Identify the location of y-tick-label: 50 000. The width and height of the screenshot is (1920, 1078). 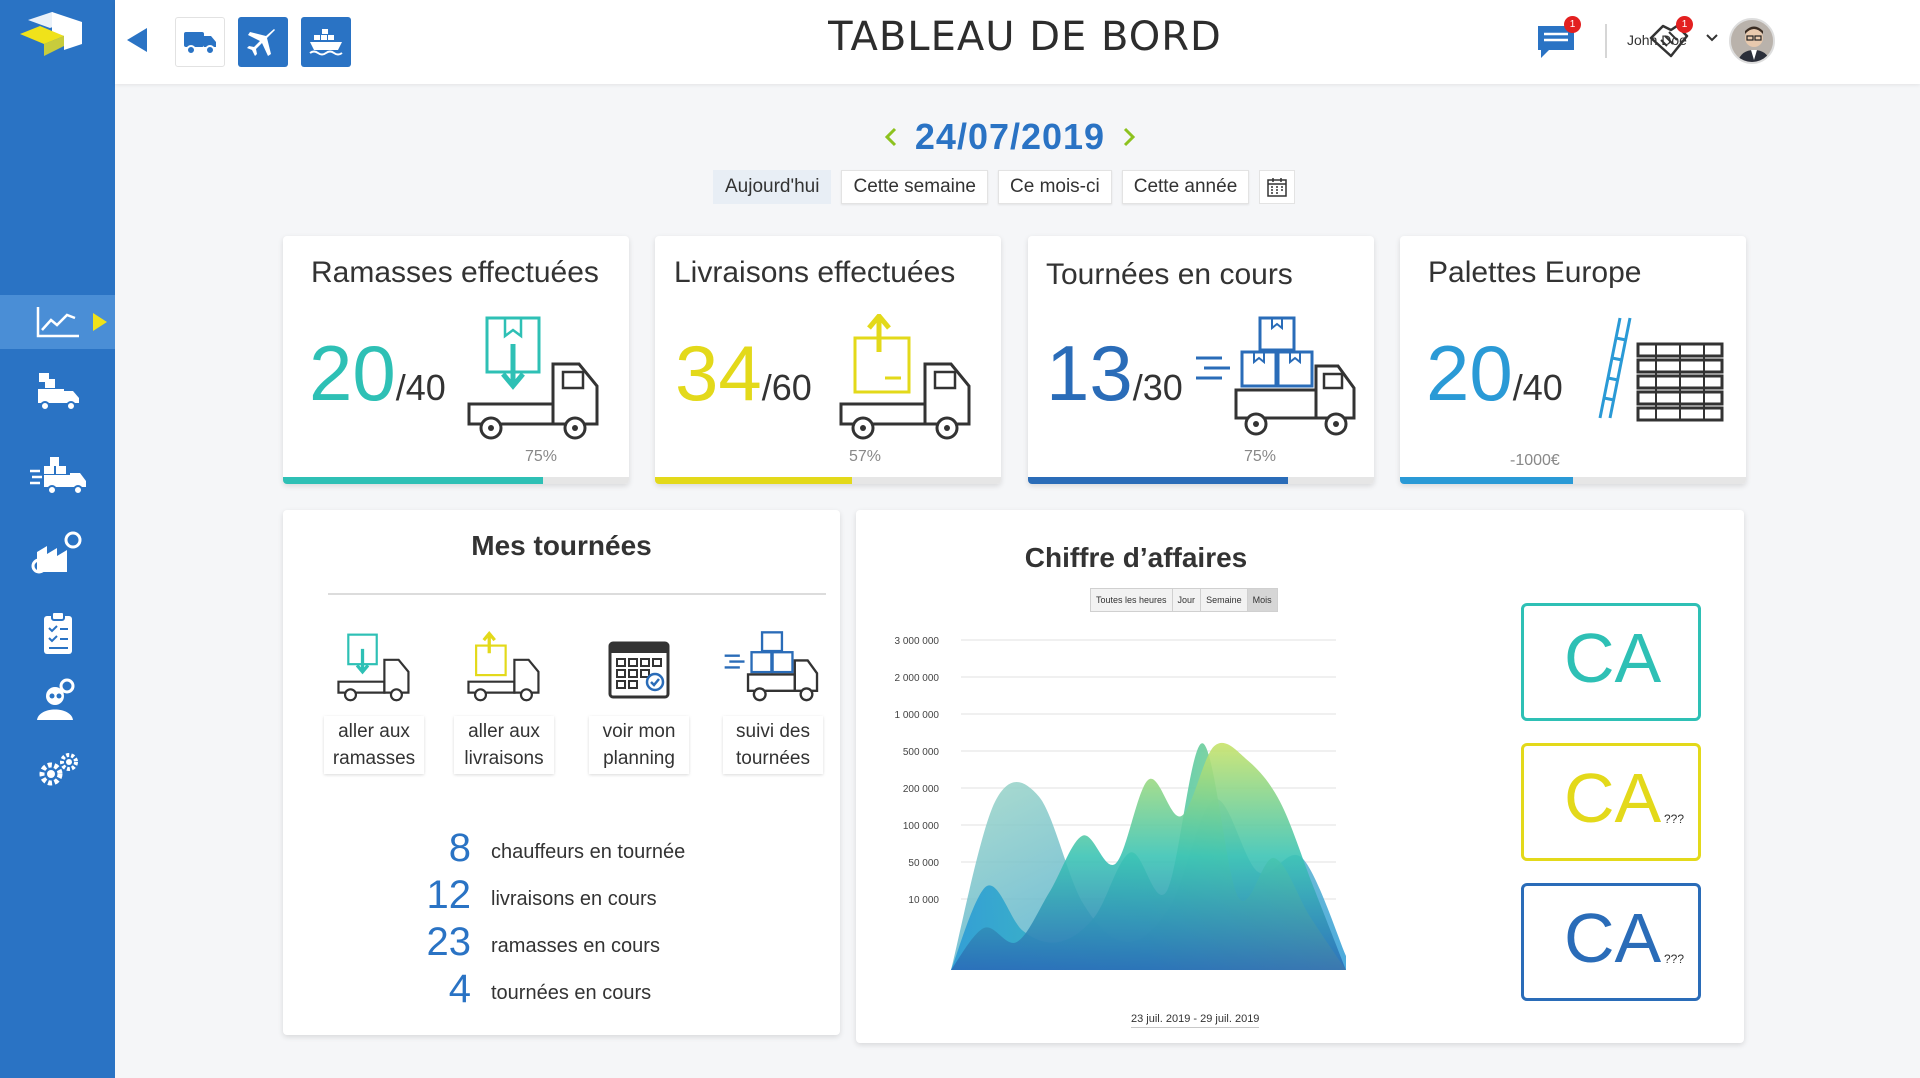
(923, 863).